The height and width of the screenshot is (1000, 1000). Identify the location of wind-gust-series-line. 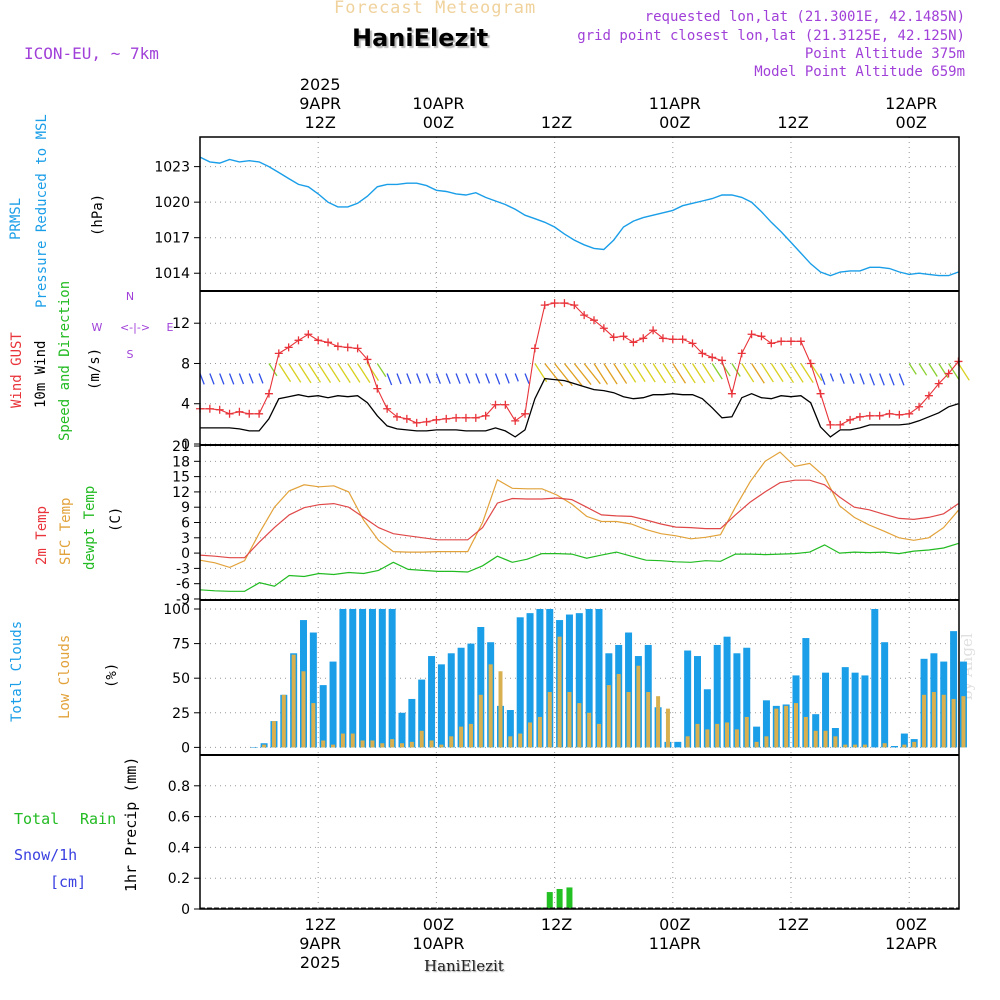
(579, 364).